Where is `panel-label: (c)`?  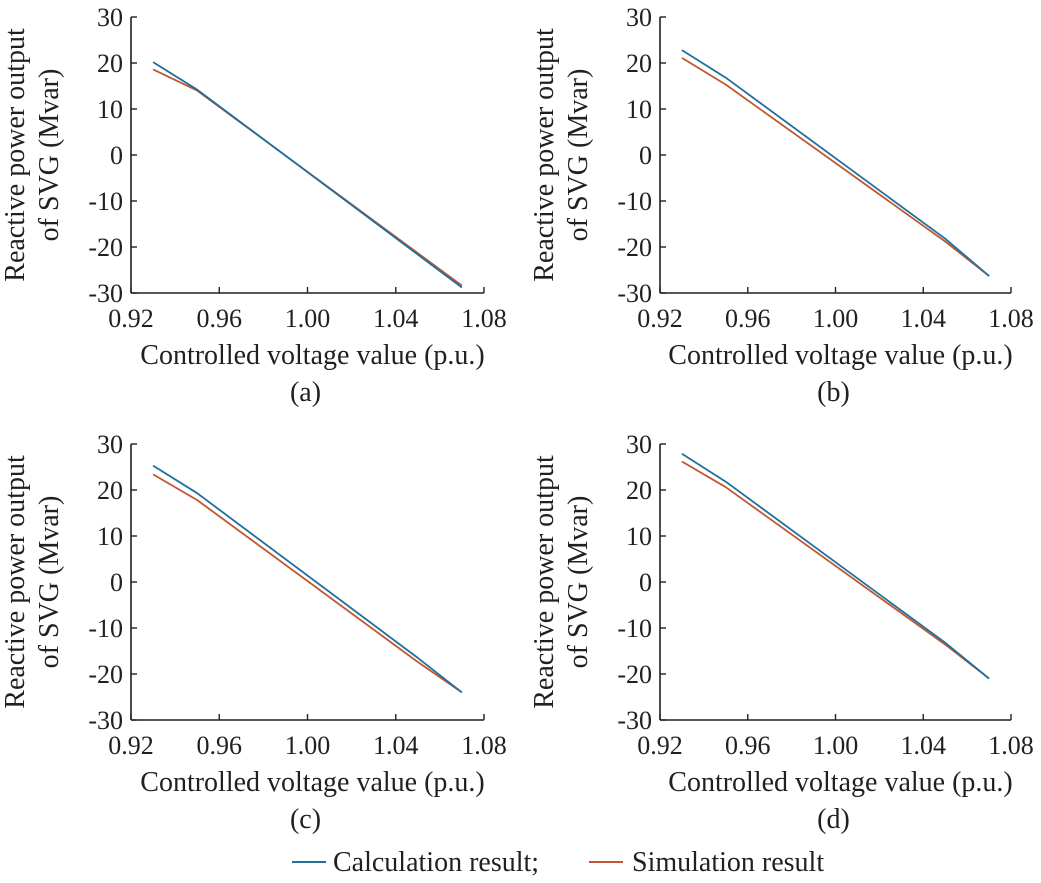 panel-label: (c) is located at coordinates (305, 819).